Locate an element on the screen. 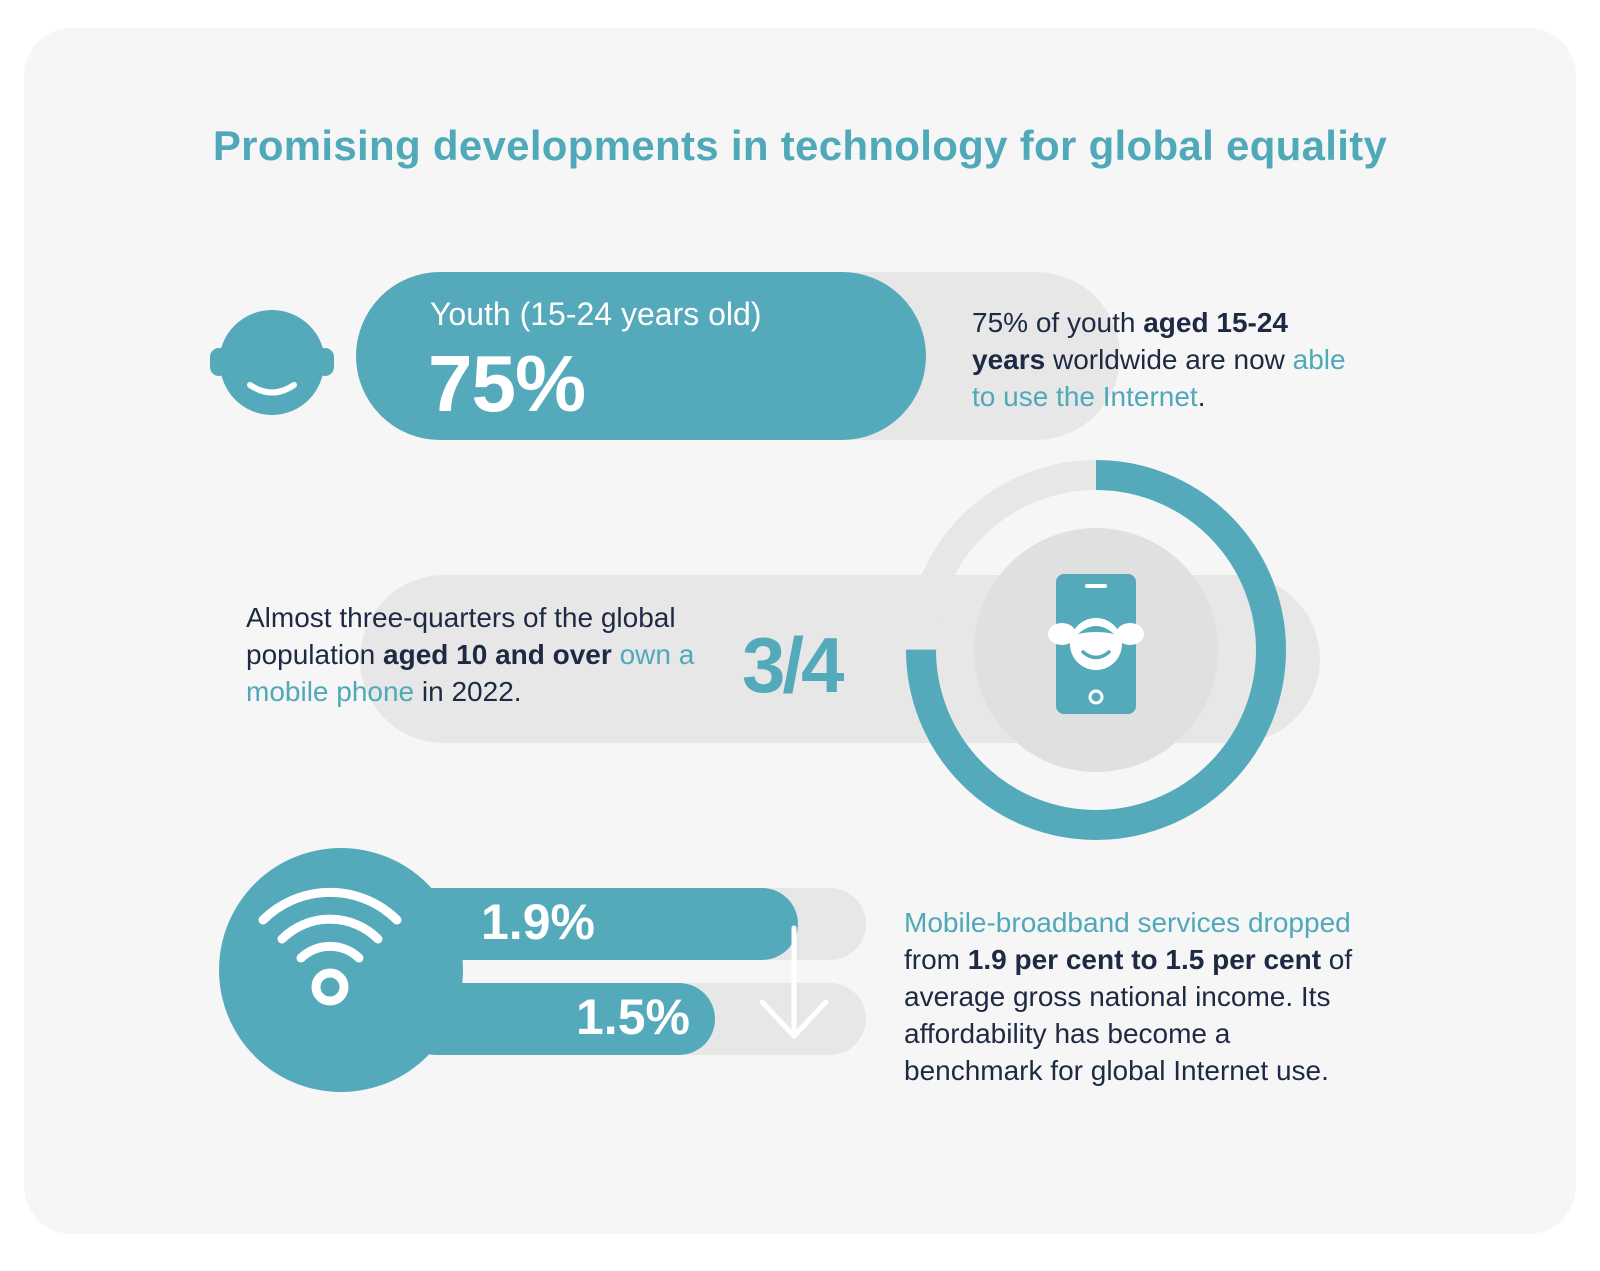 The image size is (1600, 1271). broadband-desc-bold: 1.9 per cent to 1.5 per cent is located at coordinates (1144, 959).